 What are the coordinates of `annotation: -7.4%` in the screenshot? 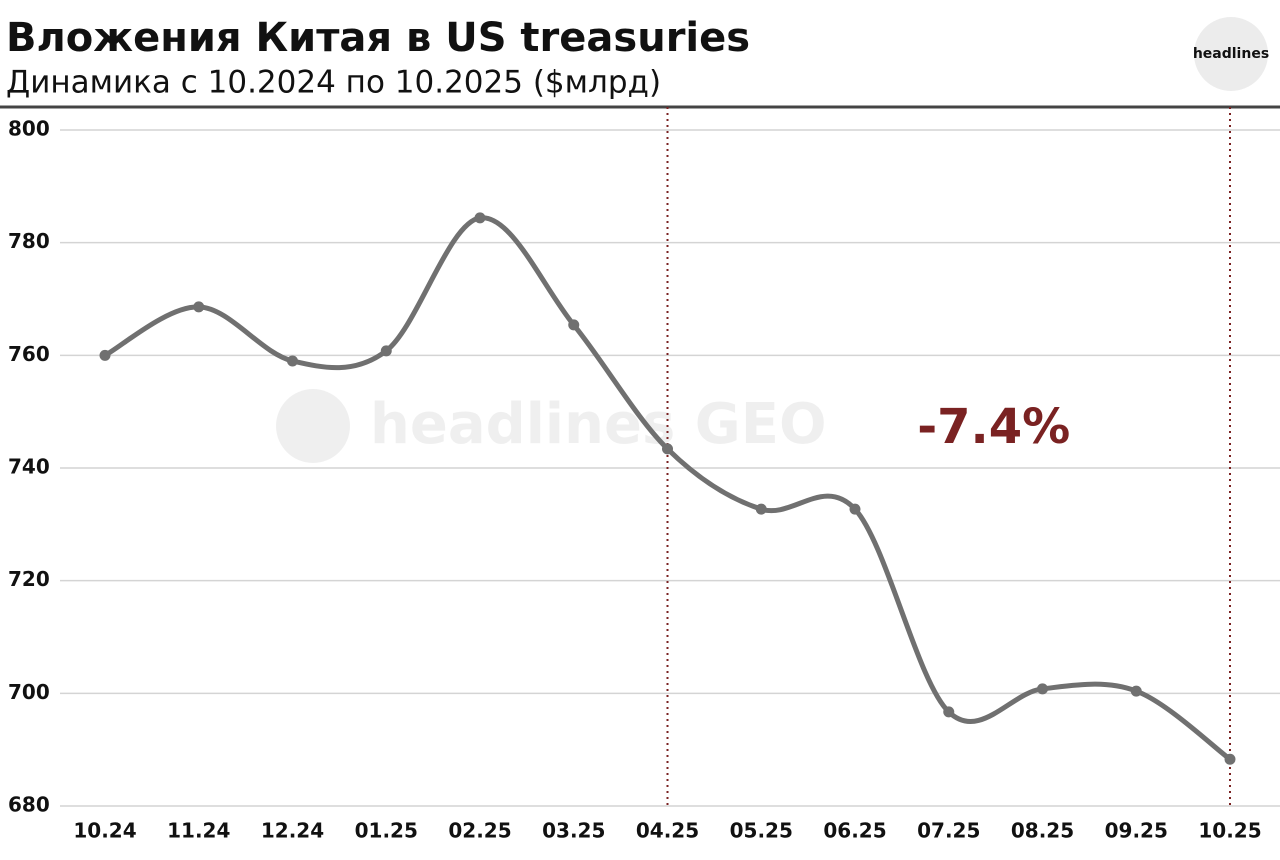 It's located at (993, 427).